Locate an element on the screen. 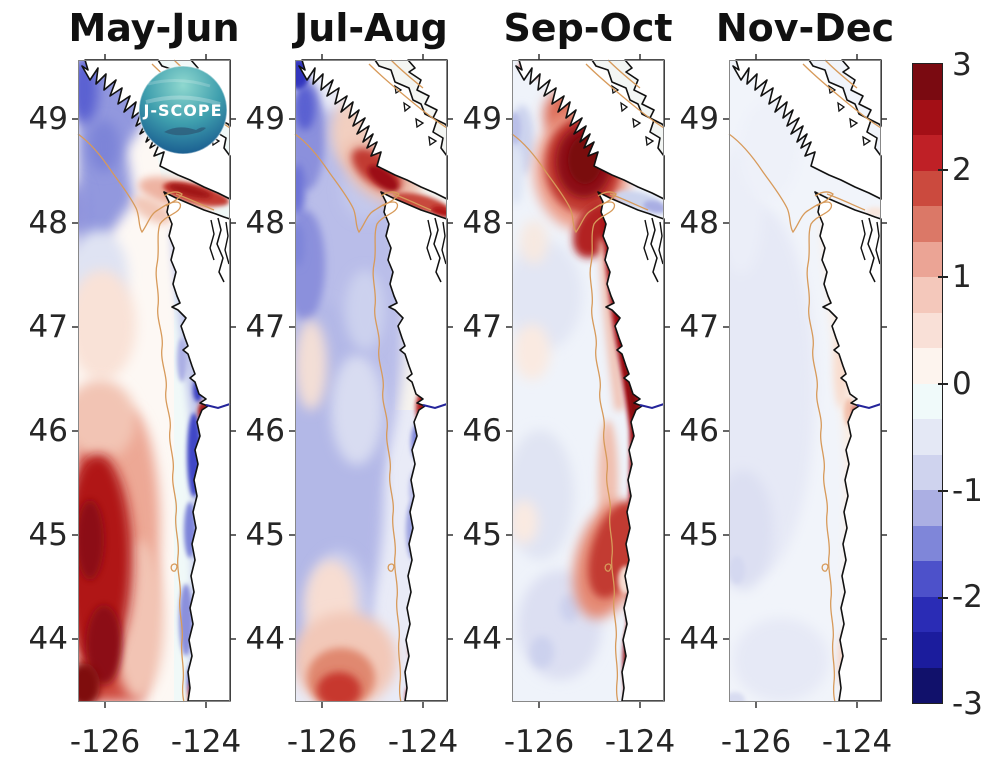 This screenshot has height=774, width=1000. jscope-logo-text: J-SCOPE is located at coordinates (182, 110).